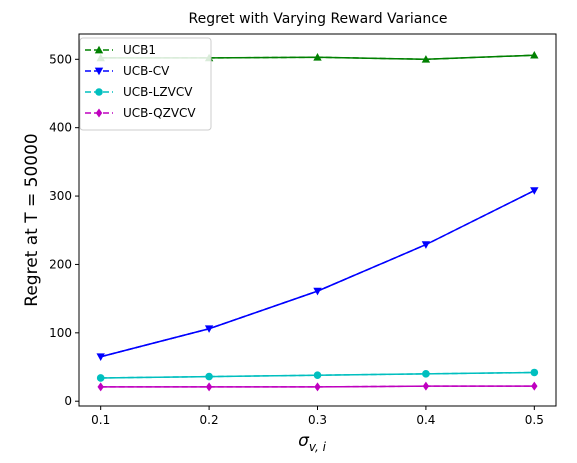 Image resolution: width=577 pixels, height=463 pixels. What do you see at coordinates (425, 420) in the screenshot?
I see `x-tick-label: 0.4` at bounding box center [425, 420].